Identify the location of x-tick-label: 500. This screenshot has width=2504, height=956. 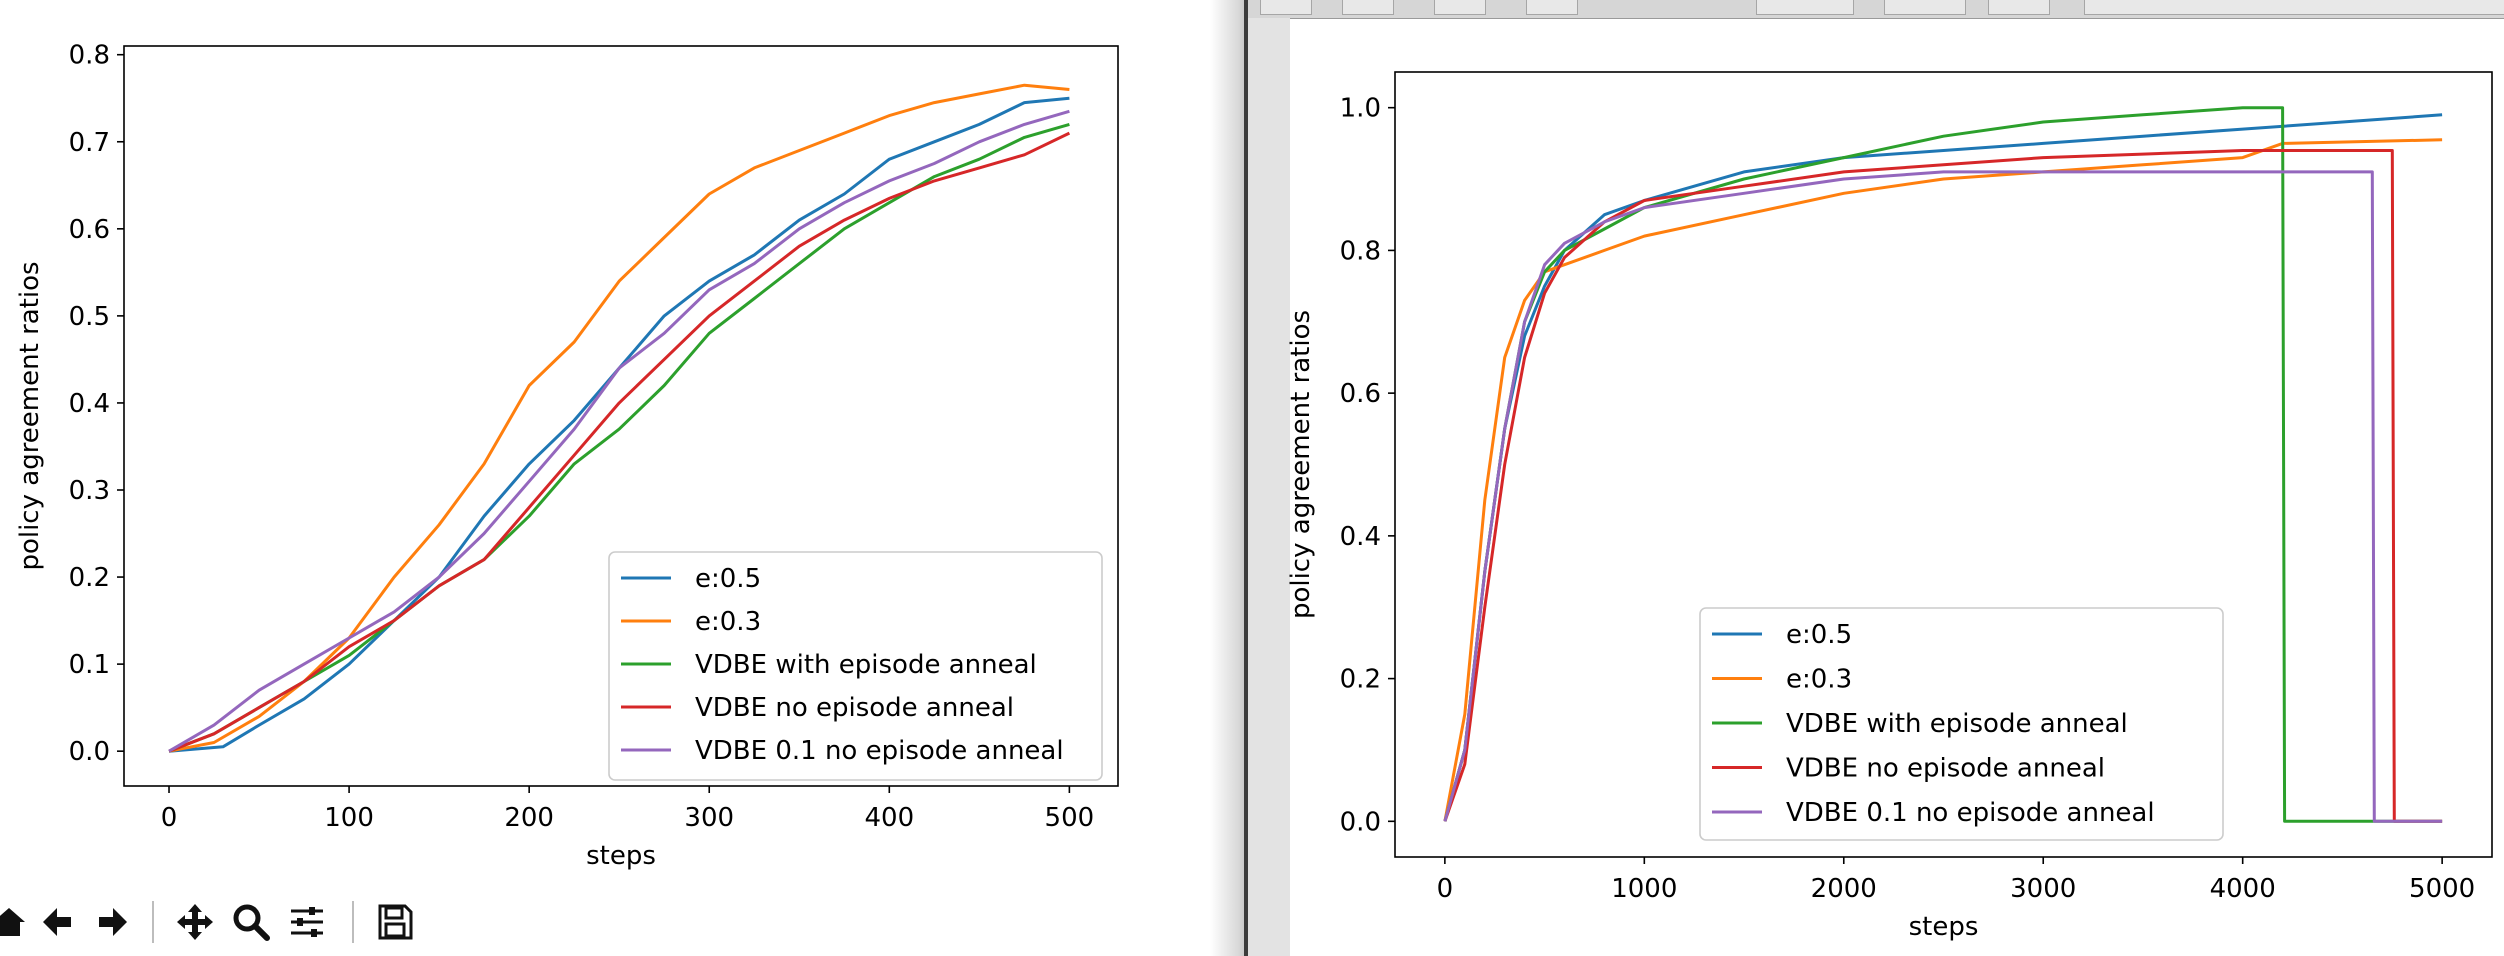
(1070, 818).